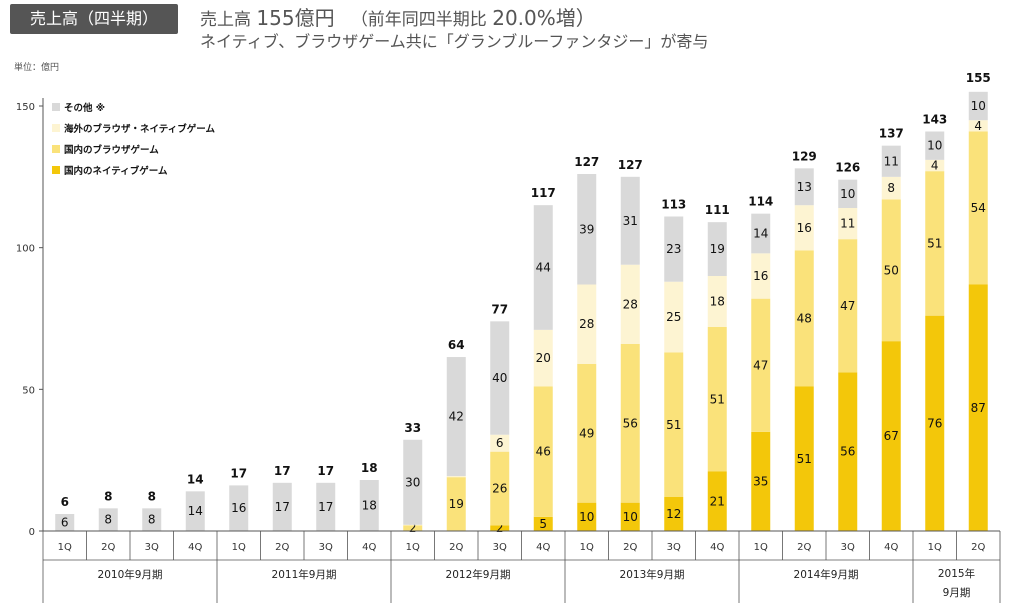 Image resolution: width=1009 pixels, height=606 pixels. What do you see at coordinates (630, 423) in the screenshot?
I see `bar-value-label: 56` at bounding box center [630, 423].